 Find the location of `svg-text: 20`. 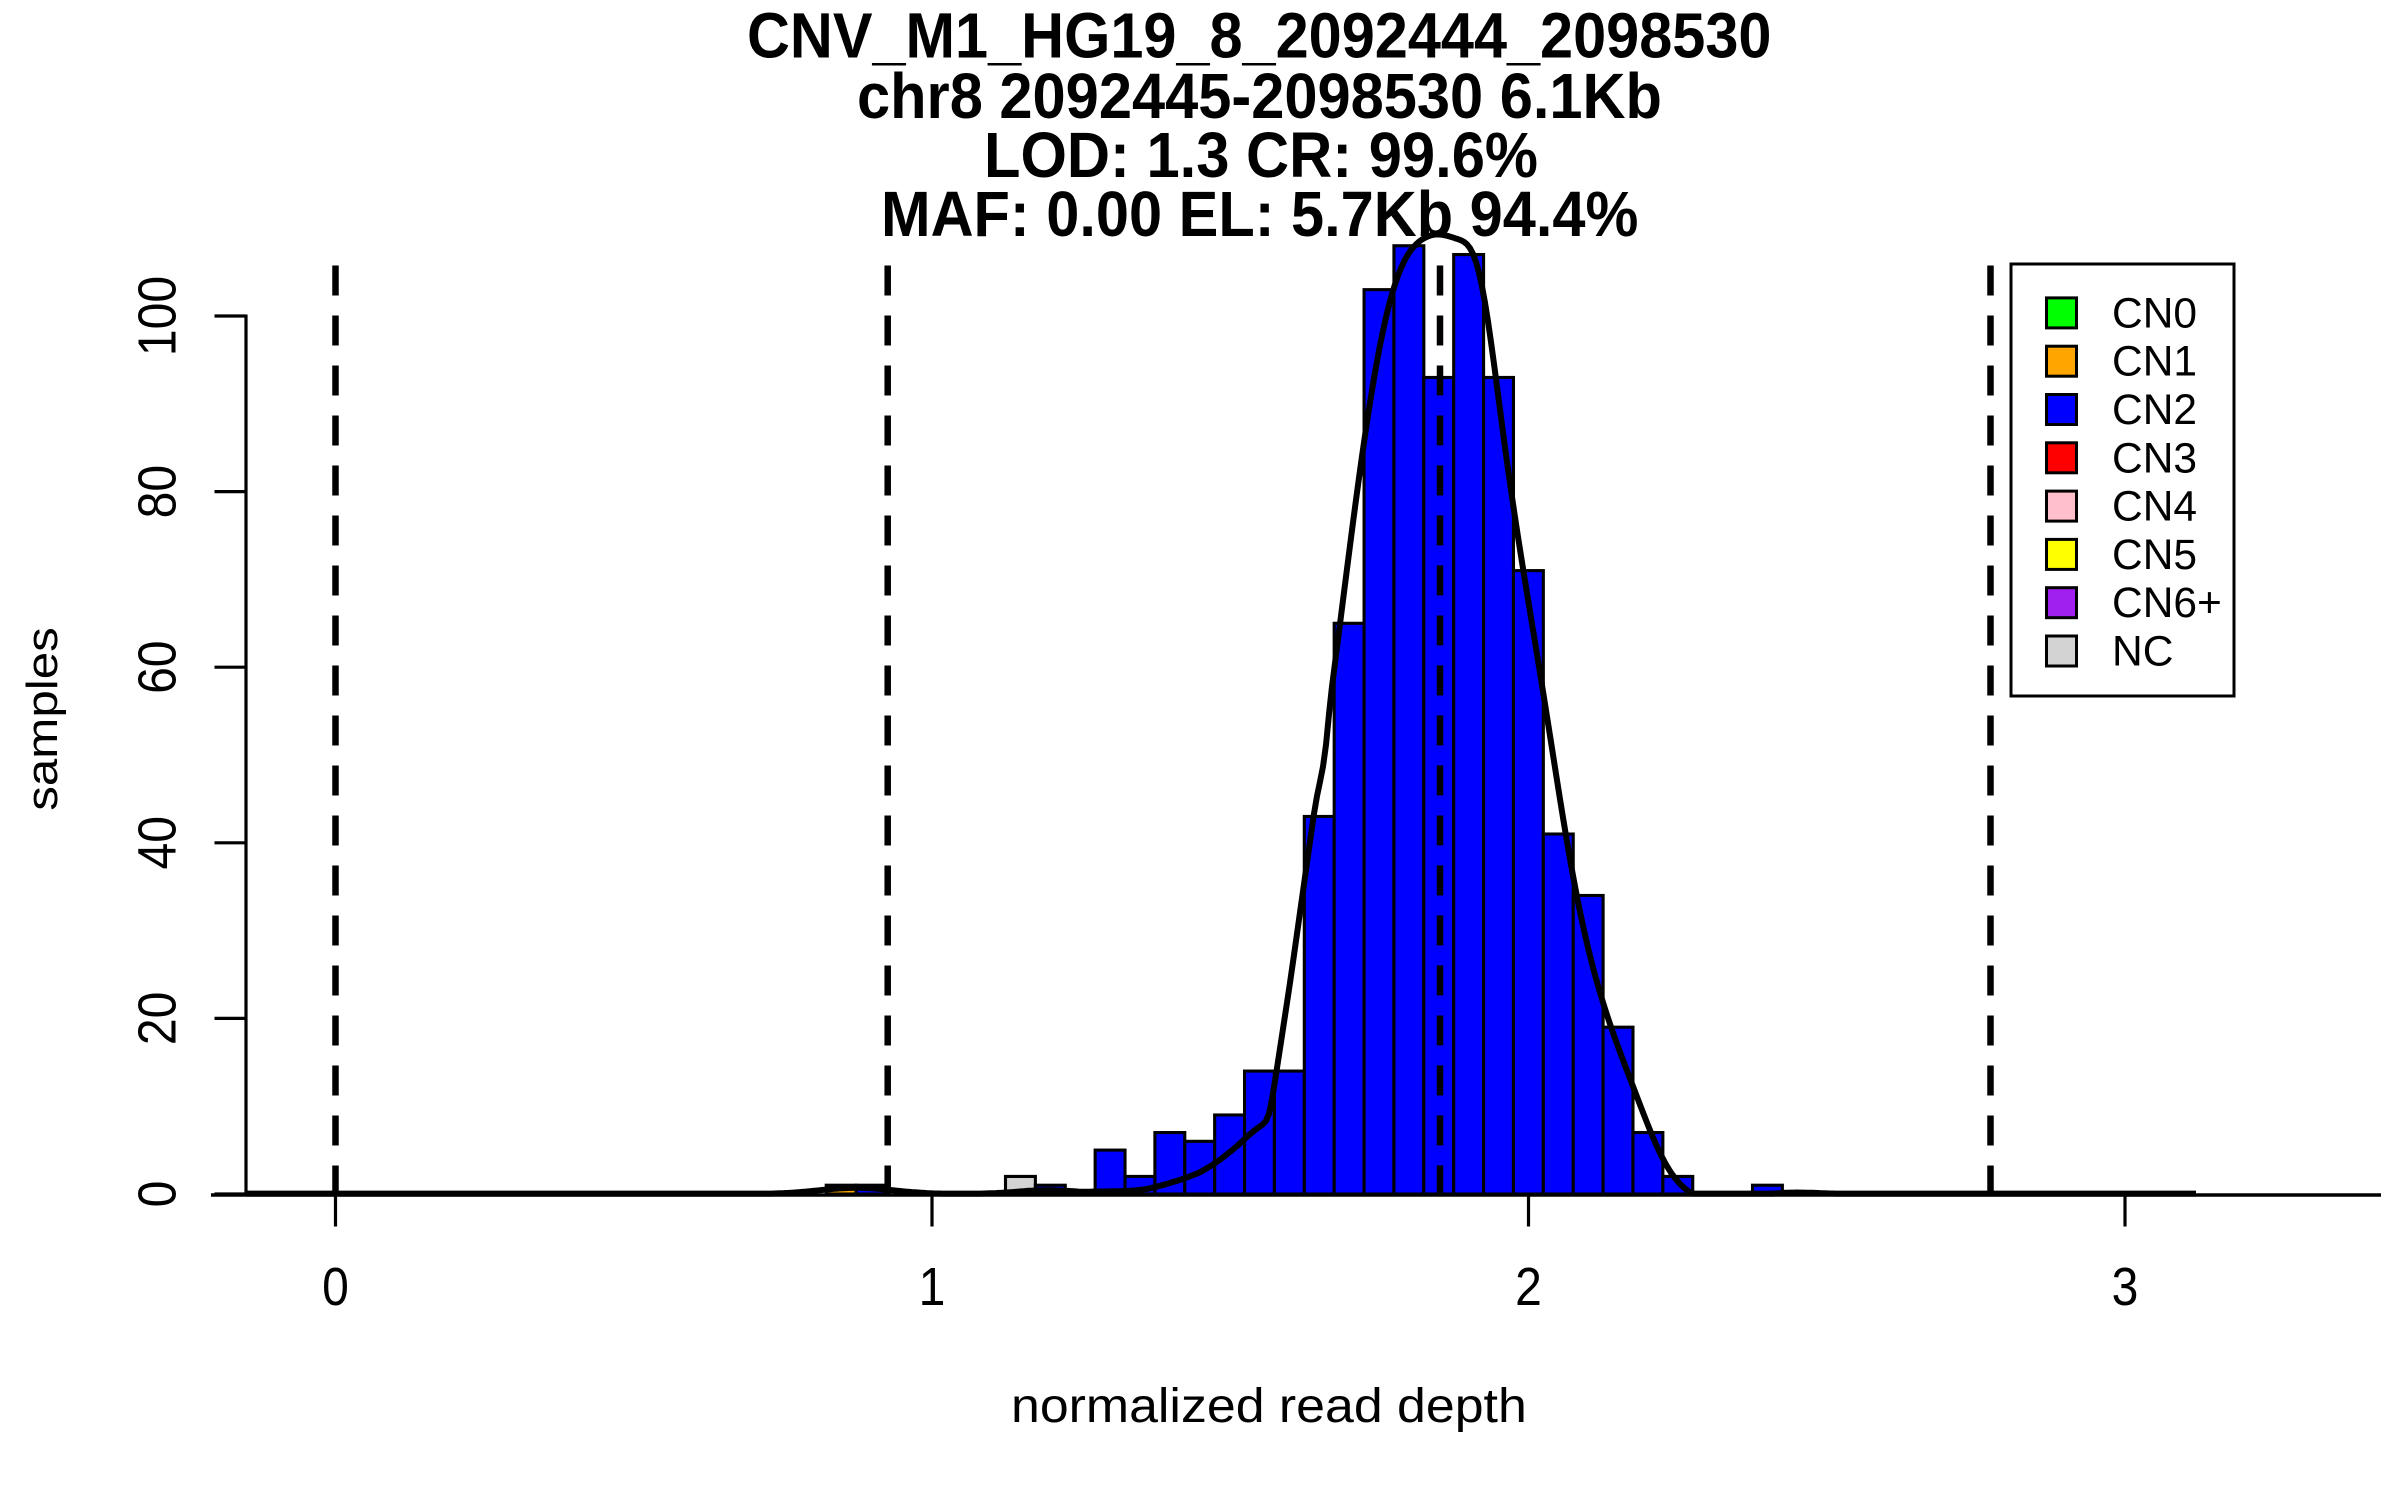

svg-text: 20 is located at coordinates (157, 1018).